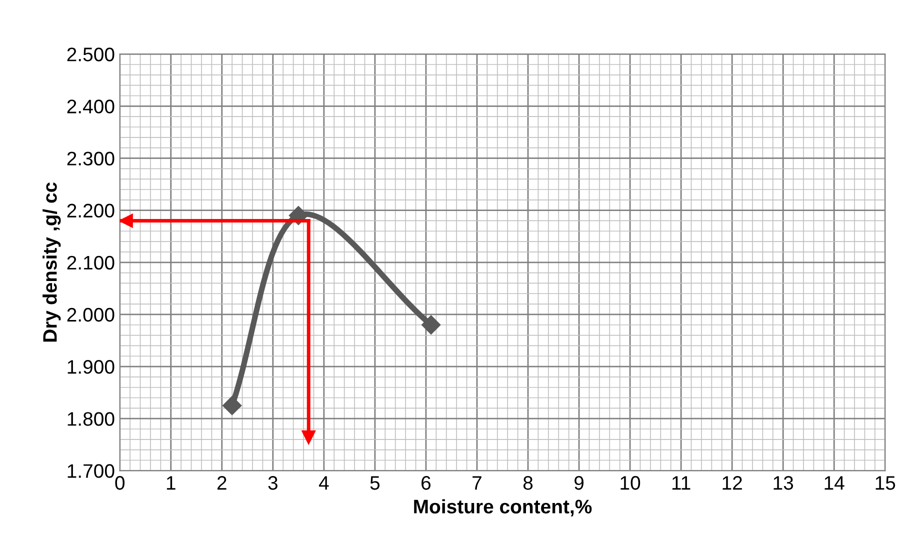 This screenshot has height=541, width=922. Describe the element at coordinates (886, 483) in the screenshot. I see `x-tick-label: 15` at that location.